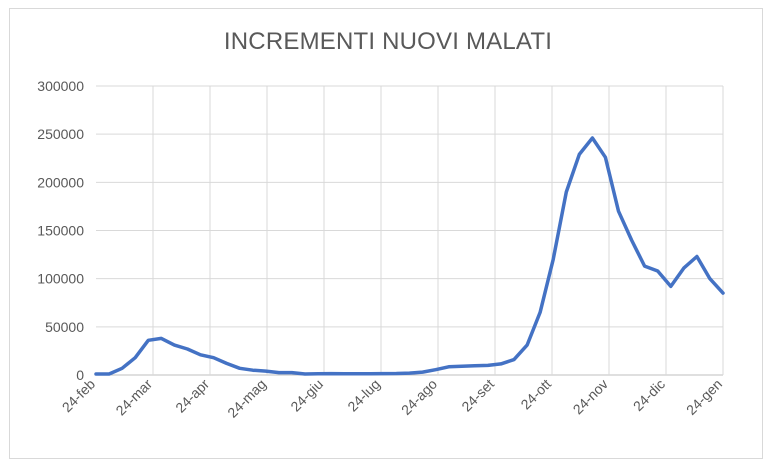  I want to click on x-tick-label: 24-ago, so click(419, 397).